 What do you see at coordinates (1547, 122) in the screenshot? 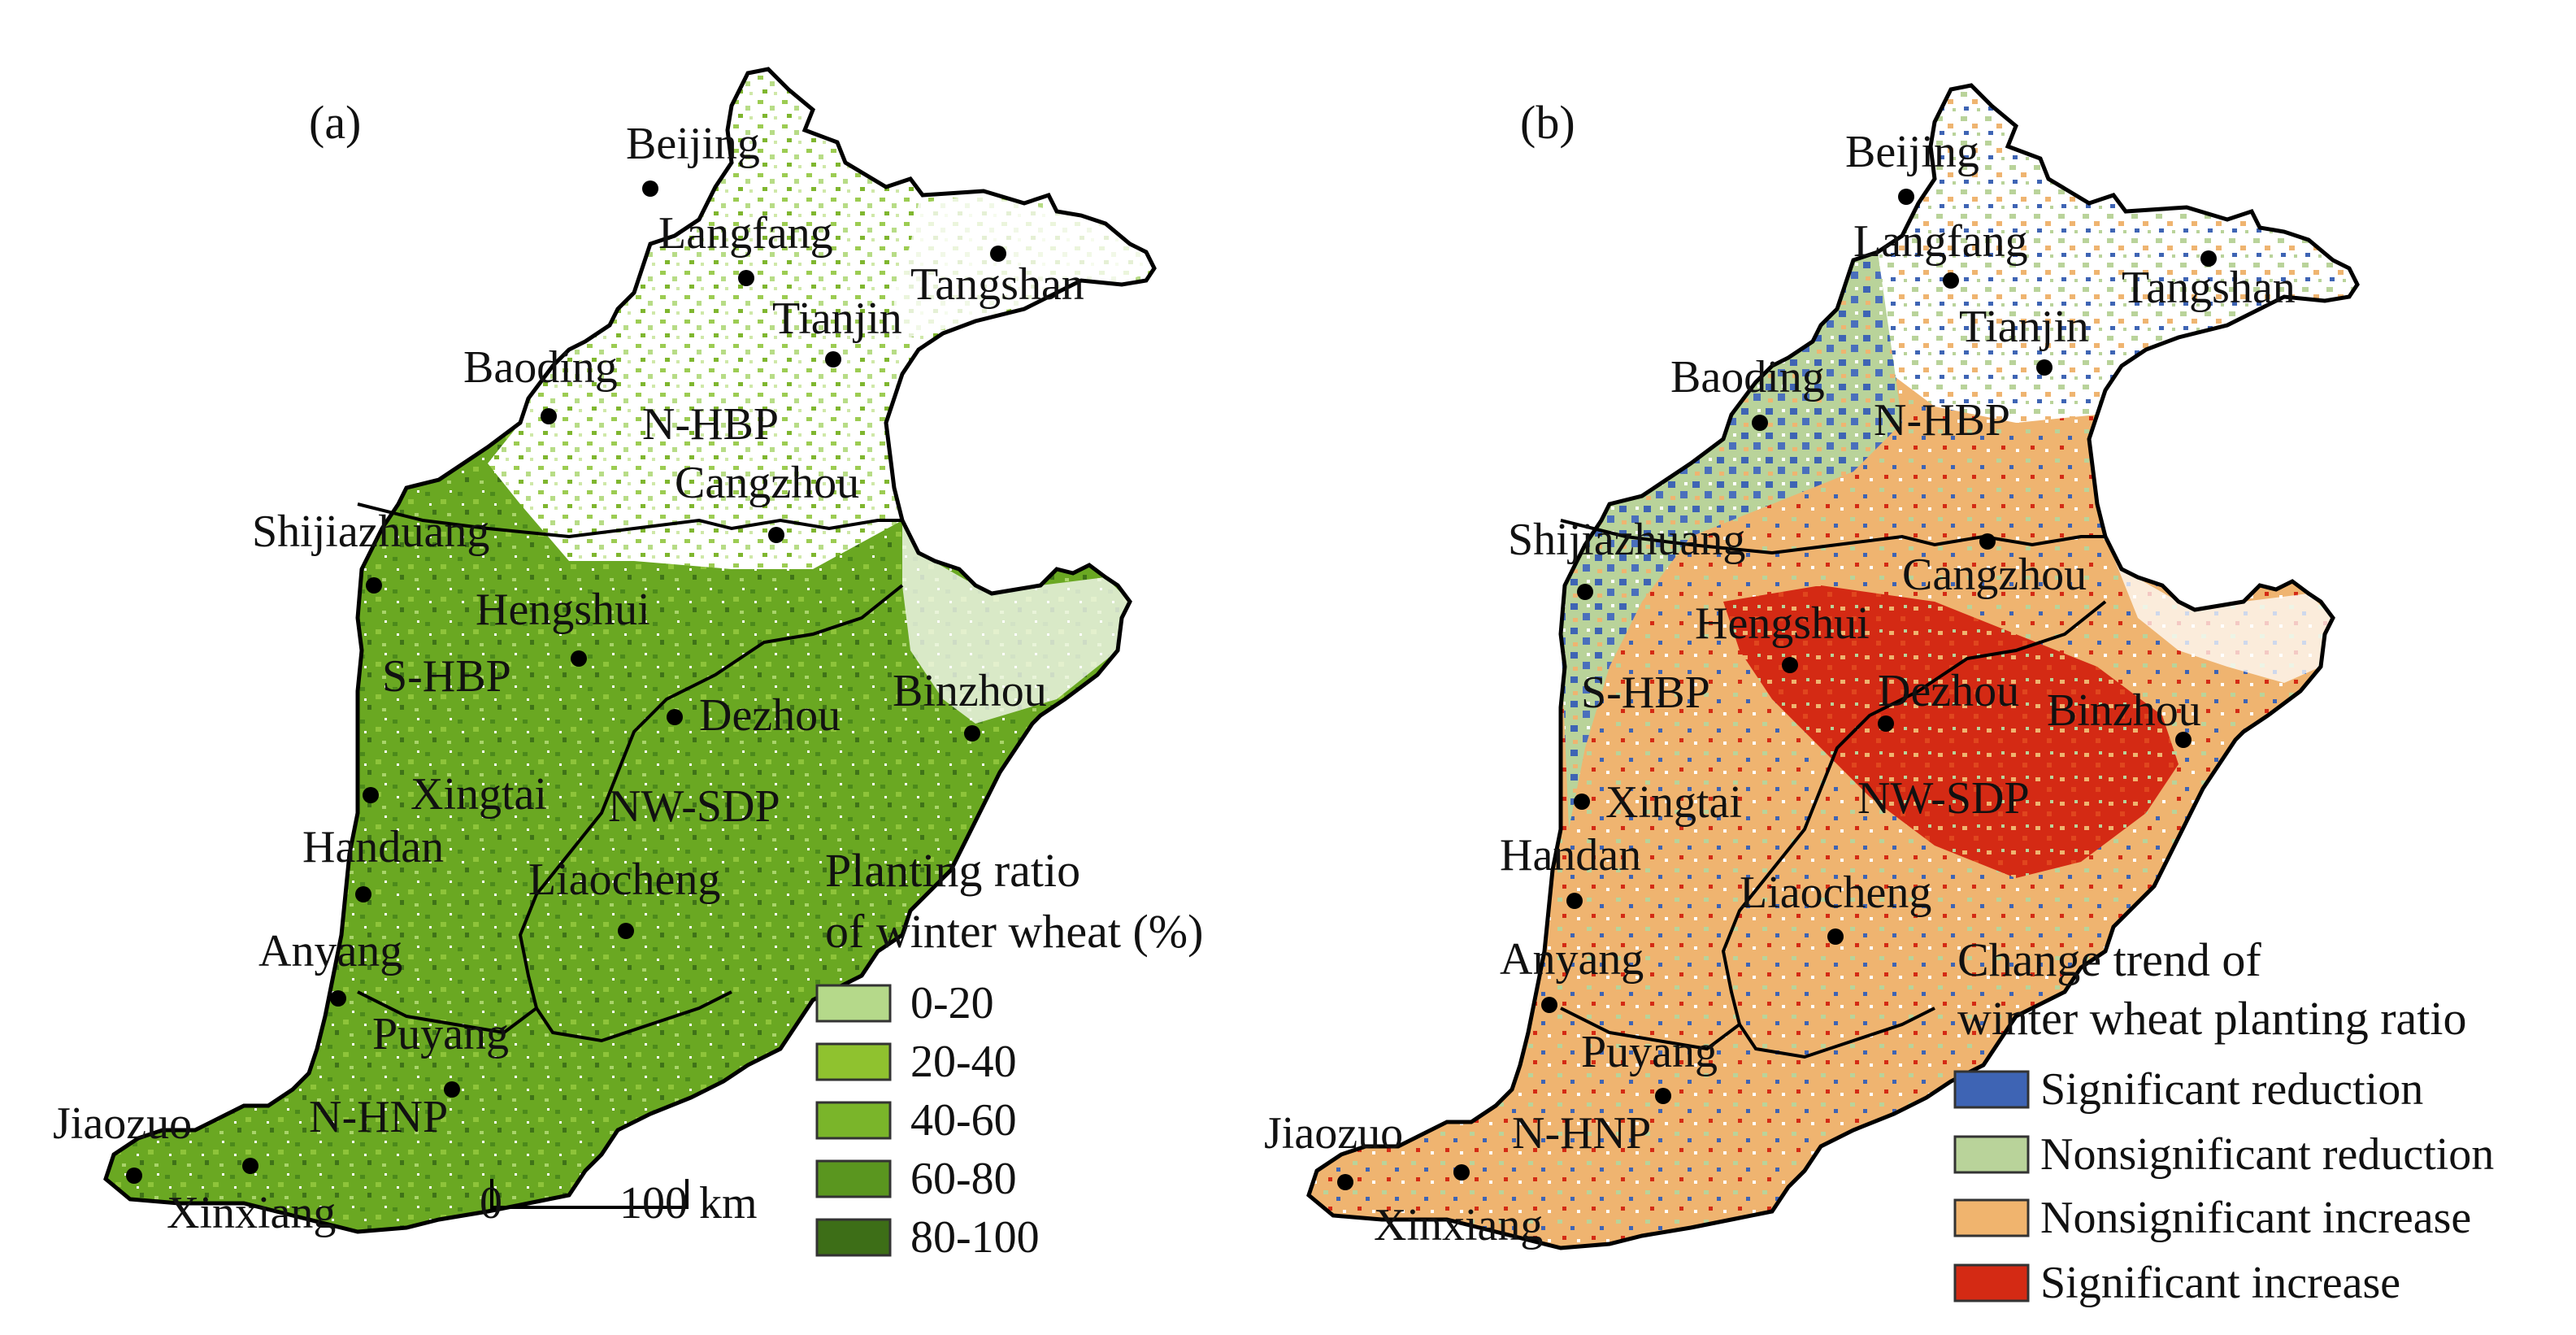
I see `panel-b-label: (b)` at bounding box center [1547, 122].